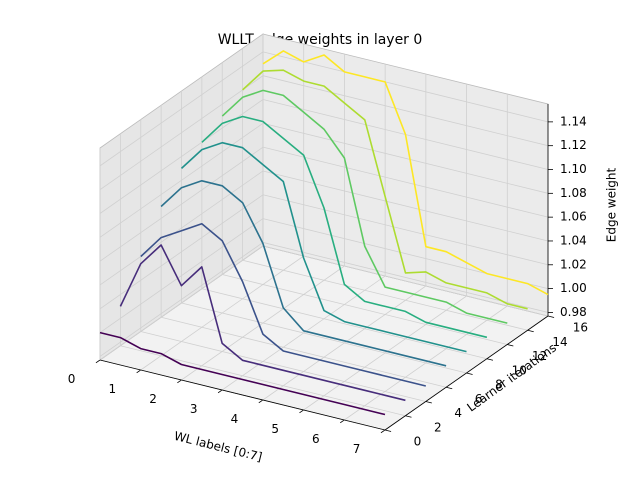  Describe the element at coordinates (112, 389) in the screenshot. I see `x-tick-label: 1` at that location.